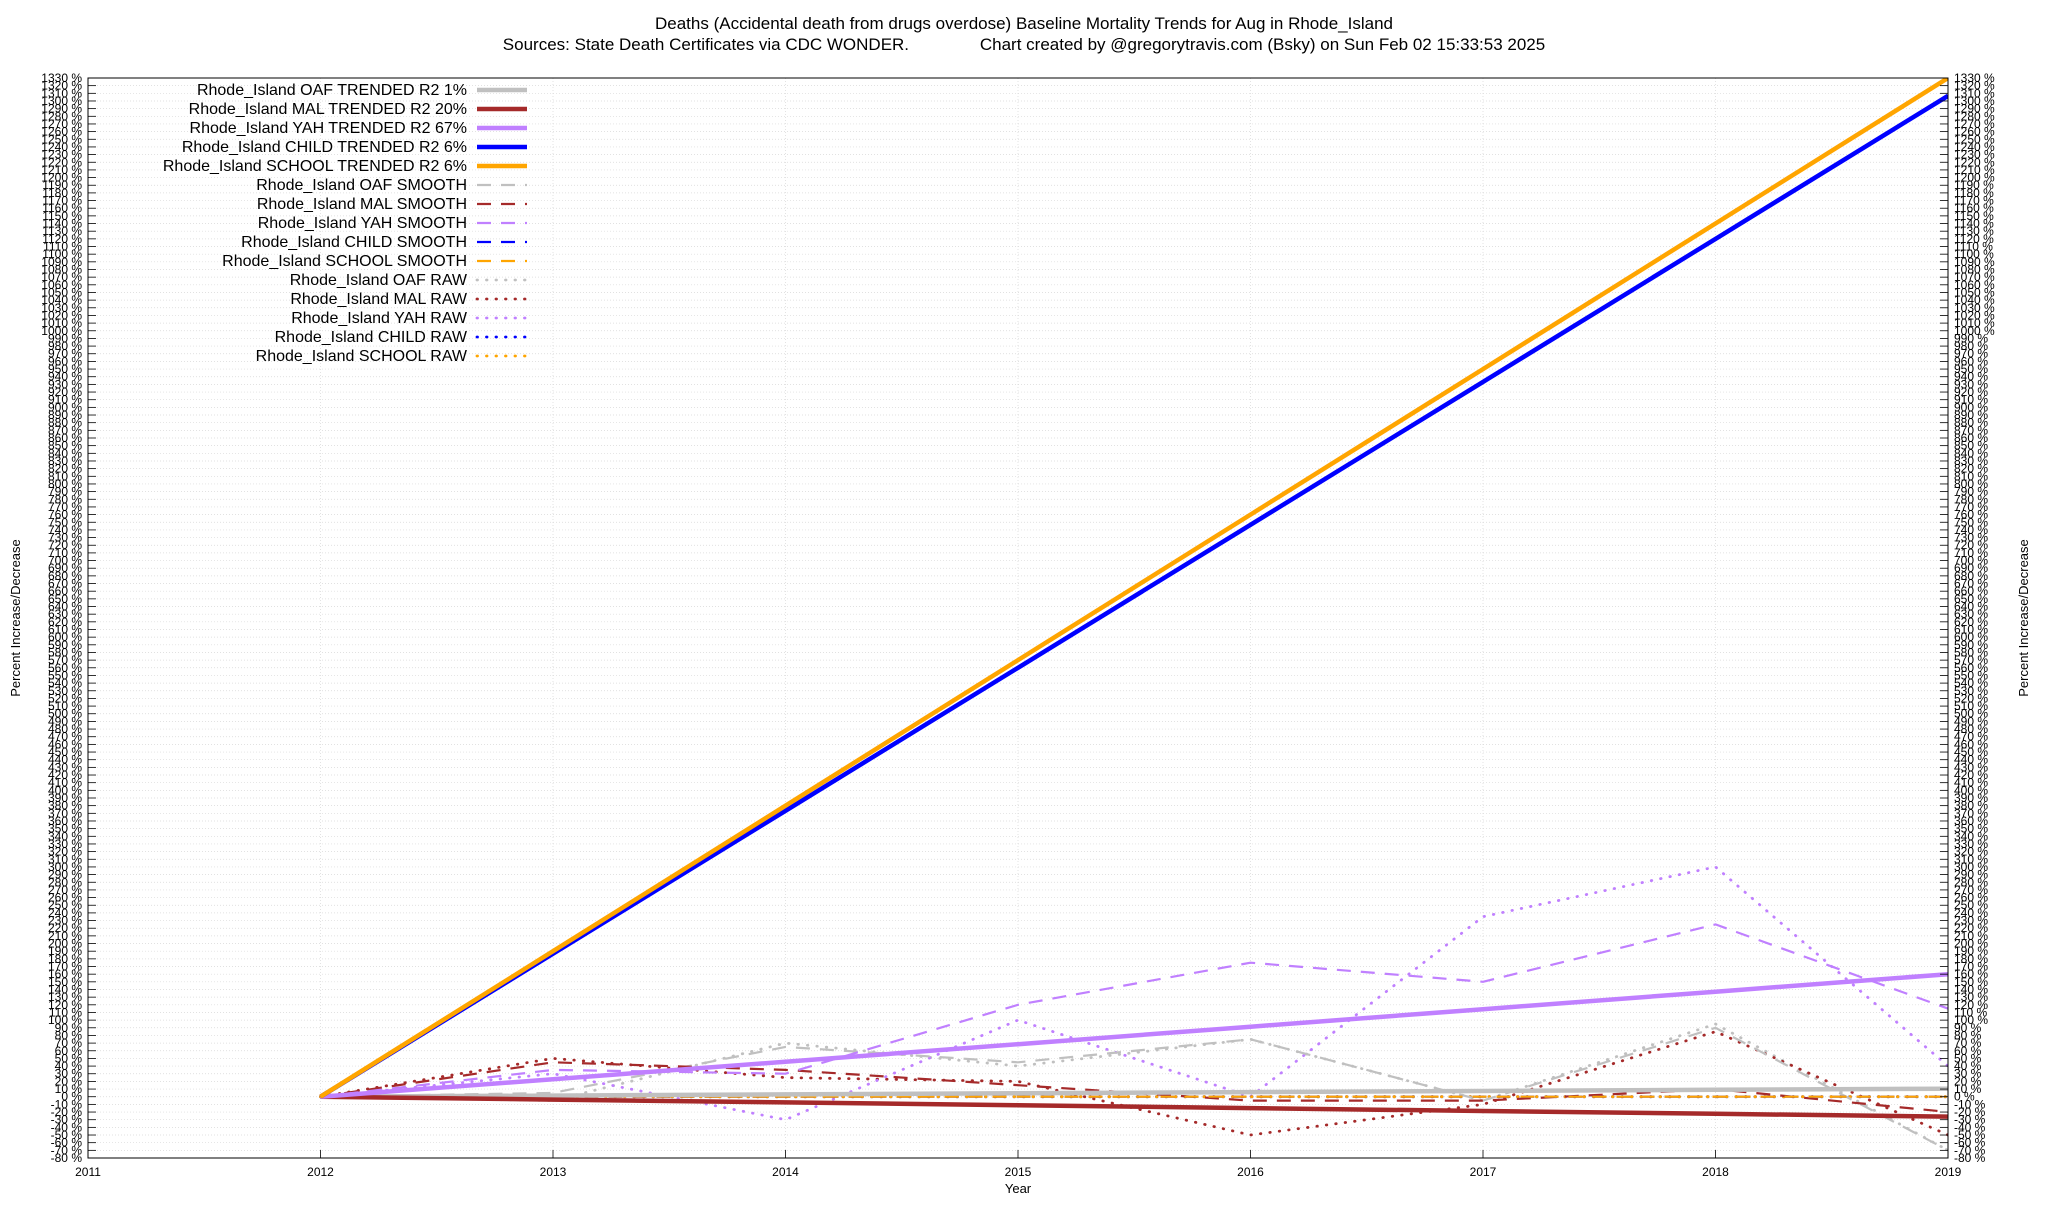  What do you see at coordinates (553, 1172) in the screenshot?
I see `x-tick-label: 2013` at bounding box center [553, 1172].